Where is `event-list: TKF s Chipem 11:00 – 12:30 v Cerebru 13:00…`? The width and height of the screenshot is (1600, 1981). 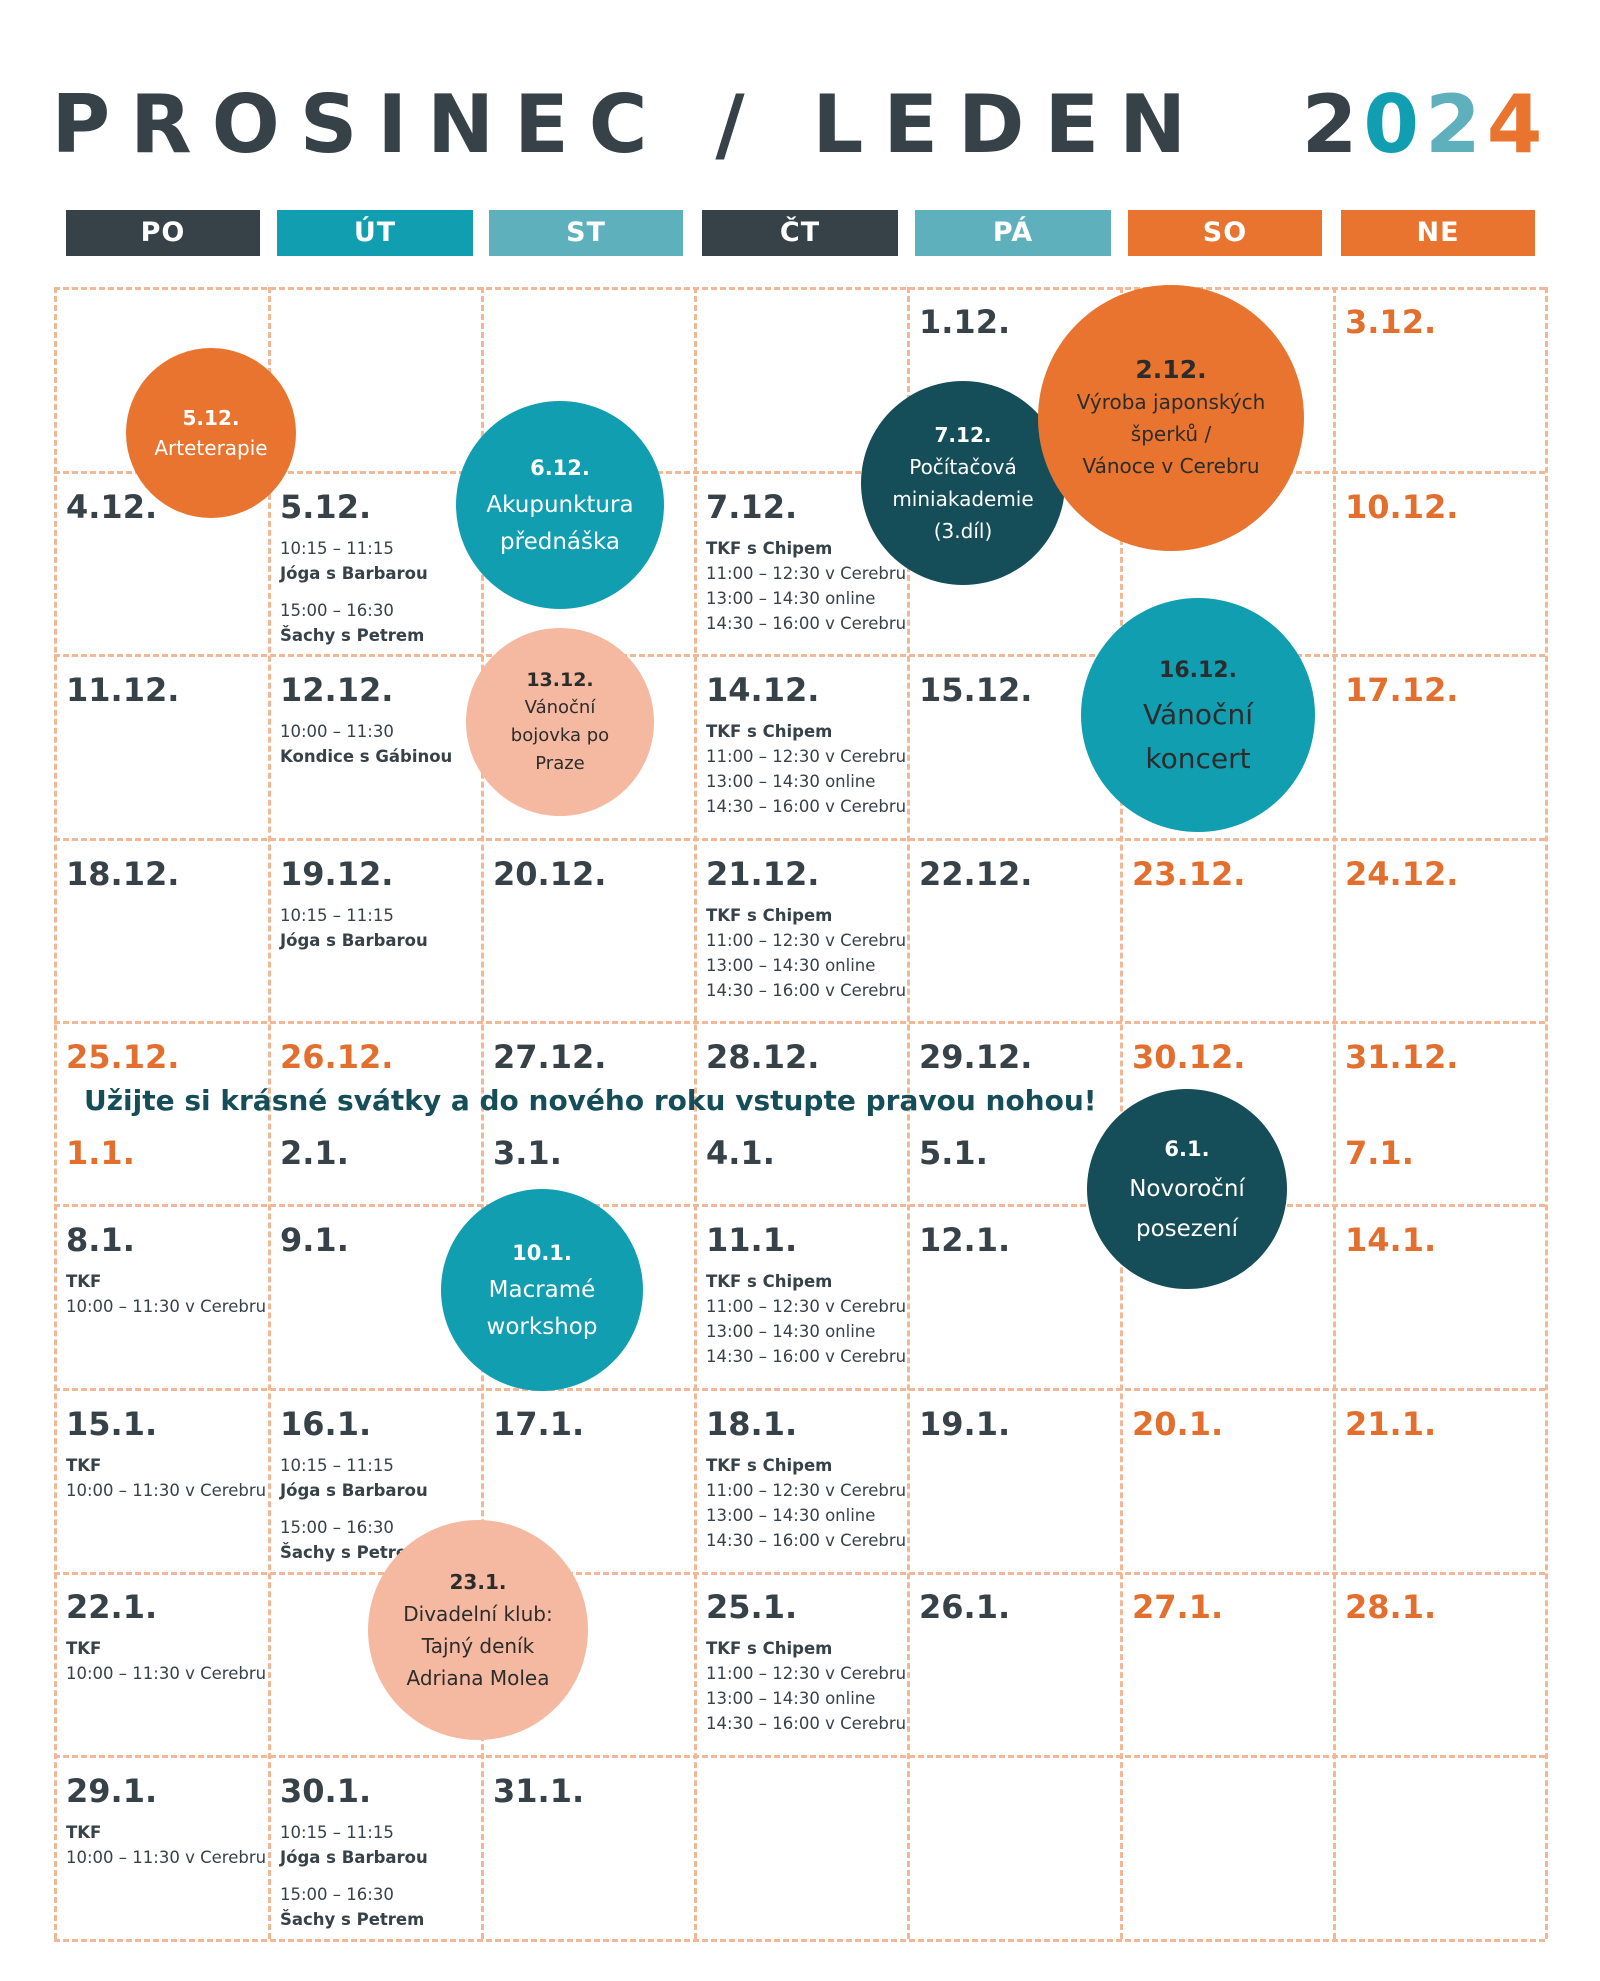 event-list: TKF s Chipem 11:00 – 12:30 v Cerebru 13:00… is located at coordinates (806, 1686).